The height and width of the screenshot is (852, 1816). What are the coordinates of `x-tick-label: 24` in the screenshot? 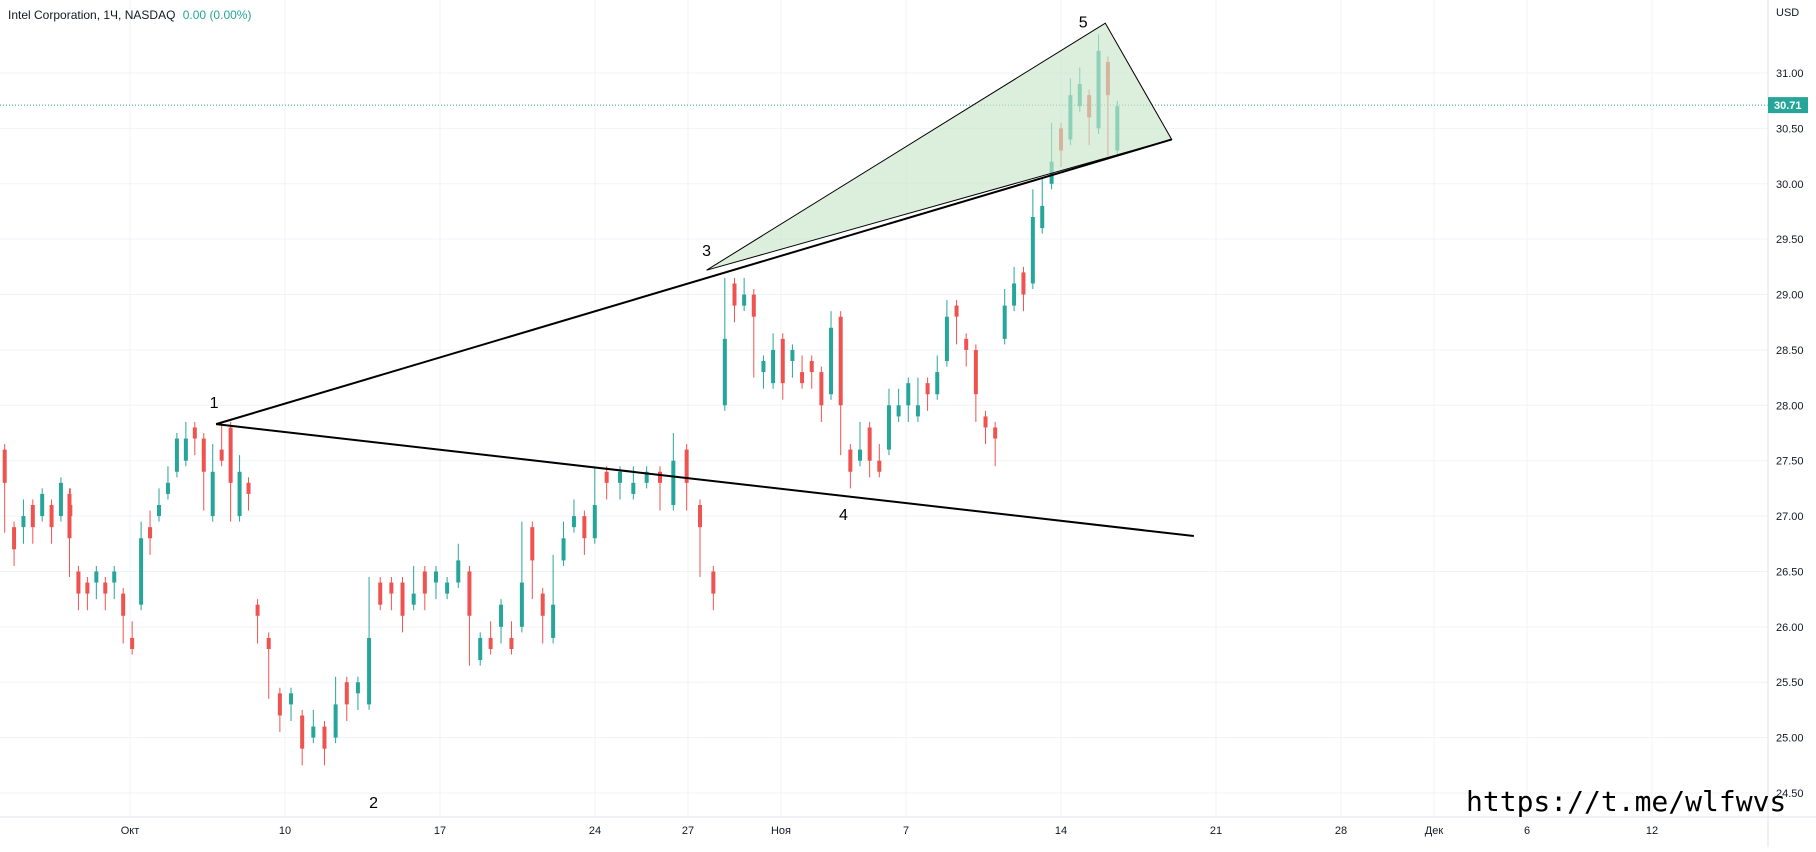 It's located at (595, 831).